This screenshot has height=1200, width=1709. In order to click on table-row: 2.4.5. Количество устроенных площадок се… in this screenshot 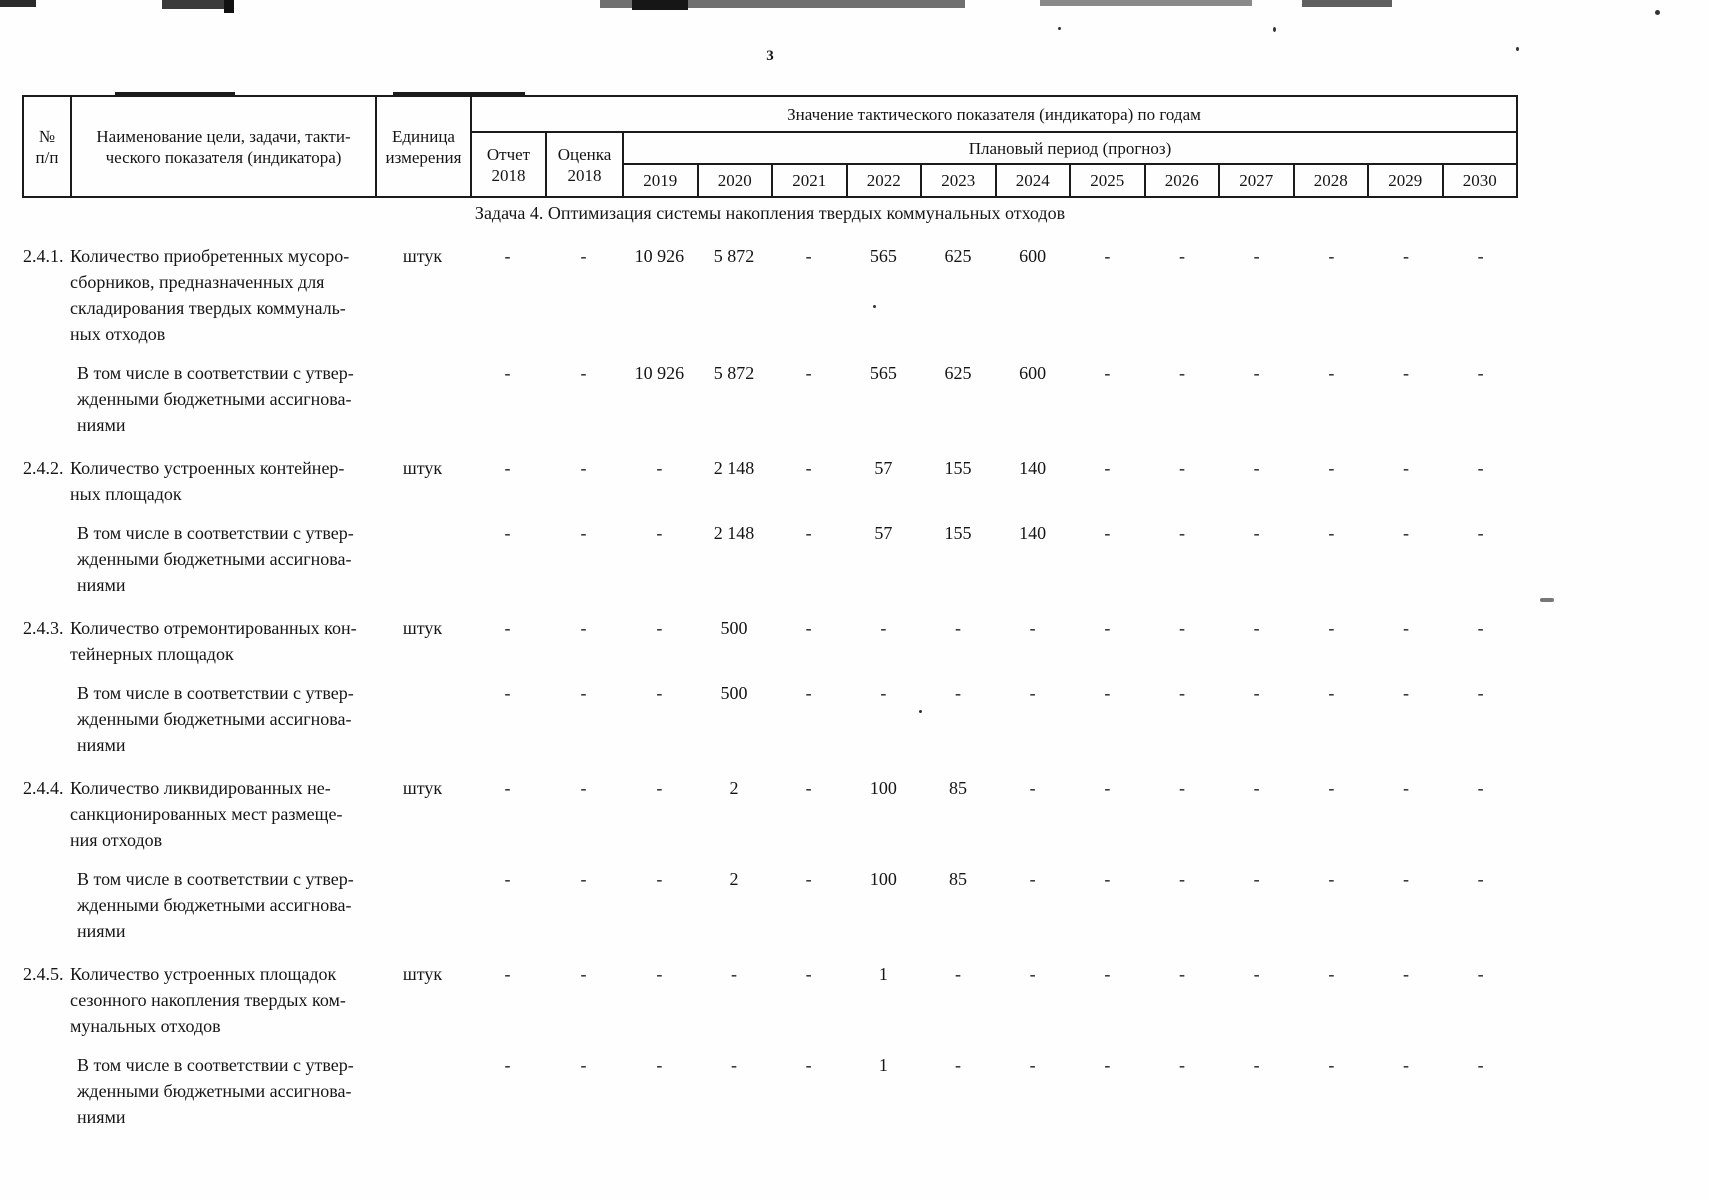, I will do `click(770, 1000)`.